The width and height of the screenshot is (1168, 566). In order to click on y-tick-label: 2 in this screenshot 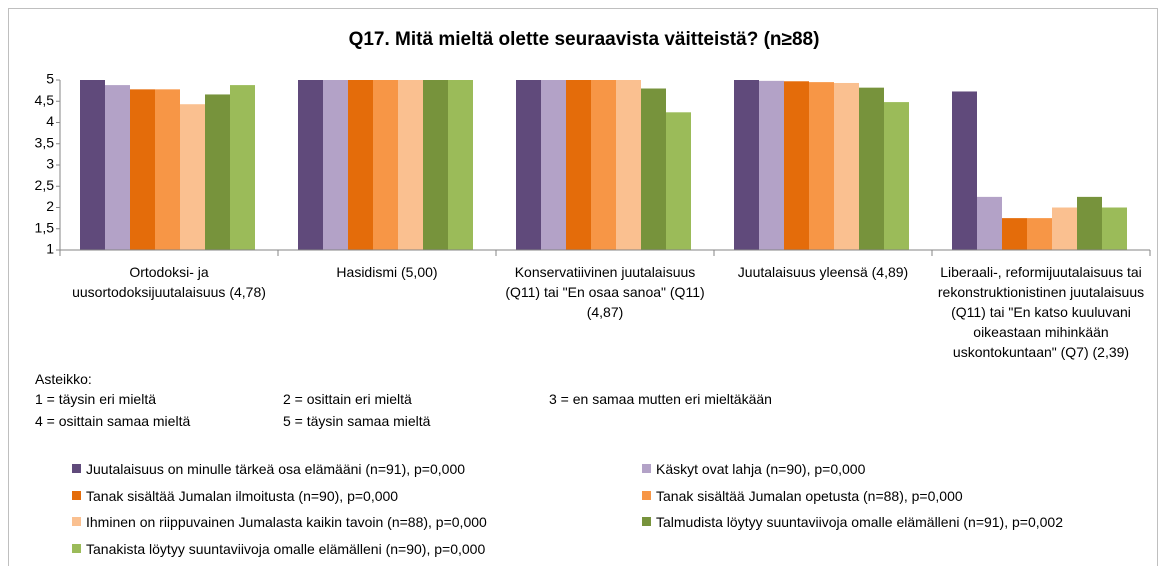, I will do `click(50, 206)`.